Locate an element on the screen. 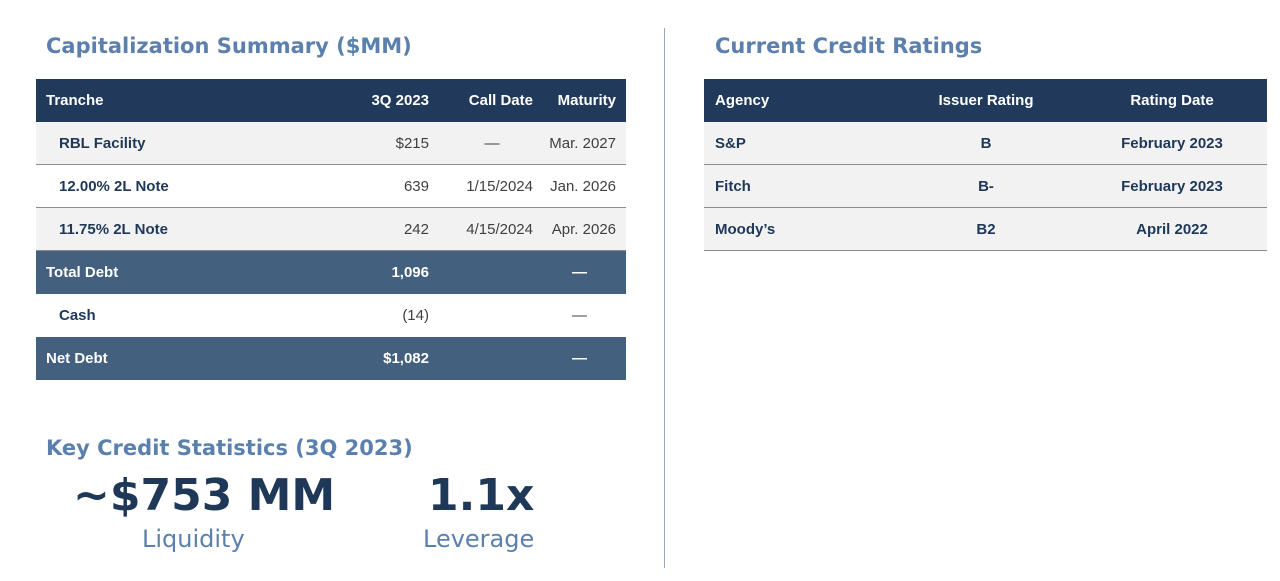 The image size is (1280, 581). leverage-label: Leverage is located at coordinates (479, 539).